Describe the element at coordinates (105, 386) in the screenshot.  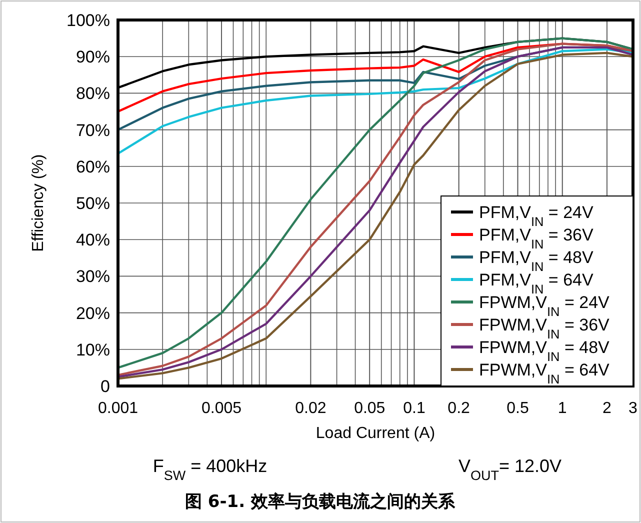
I see `y-tick-label: 0` at that location.